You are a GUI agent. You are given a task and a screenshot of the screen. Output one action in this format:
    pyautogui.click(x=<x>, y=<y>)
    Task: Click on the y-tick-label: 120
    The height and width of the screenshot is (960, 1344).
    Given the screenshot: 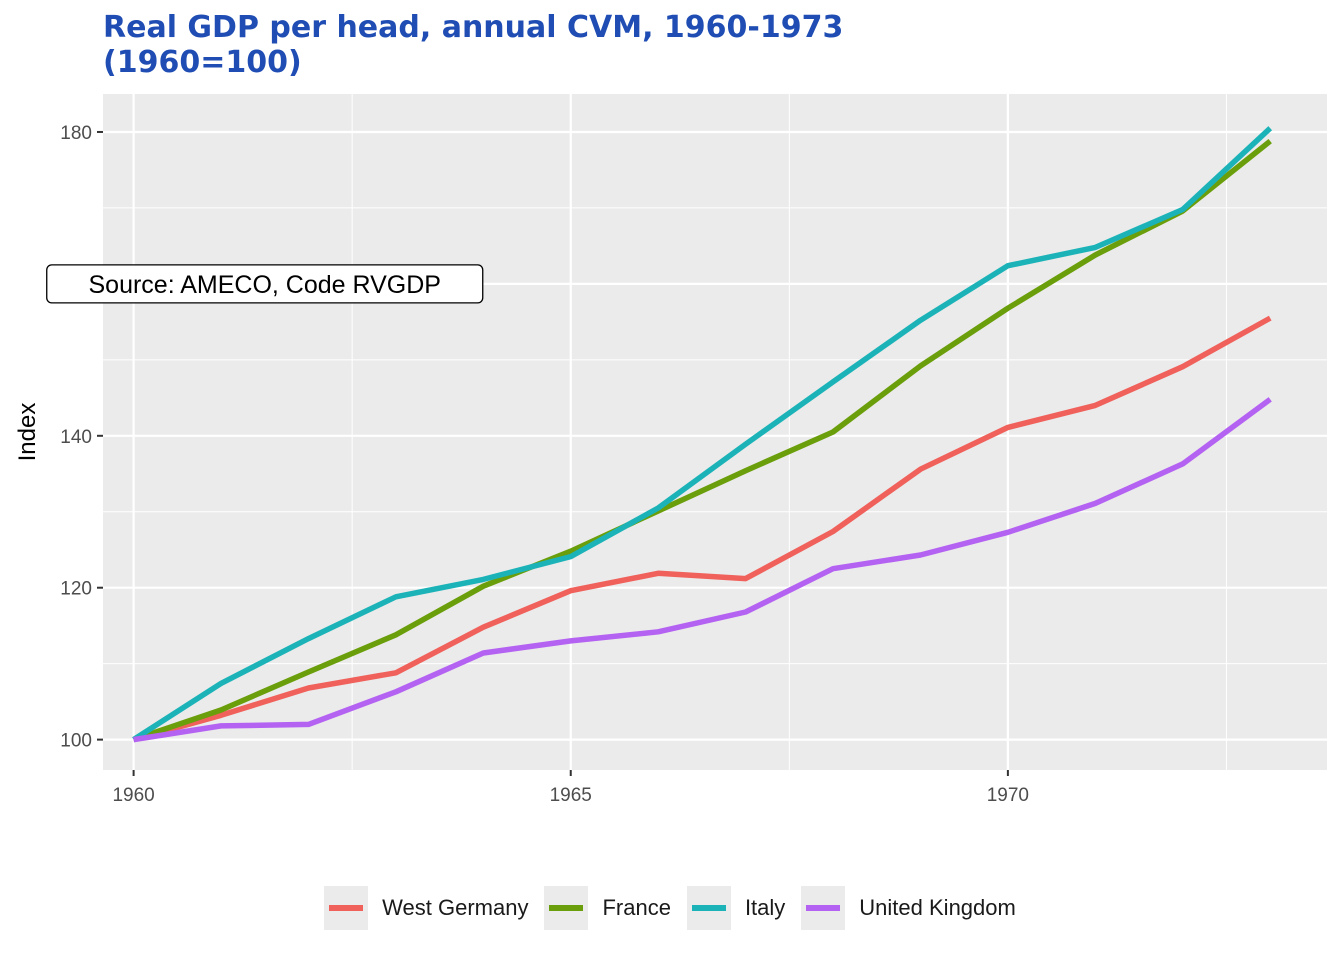 What is the action you would take?
    pyautogui.click(x=76, y=589)
    